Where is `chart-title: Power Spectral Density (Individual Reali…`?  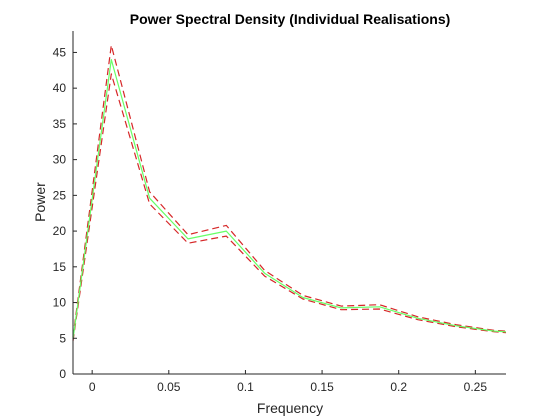
chart-title: Power Spectral Density (Individual Reali… is located at coordinates (290, 19).